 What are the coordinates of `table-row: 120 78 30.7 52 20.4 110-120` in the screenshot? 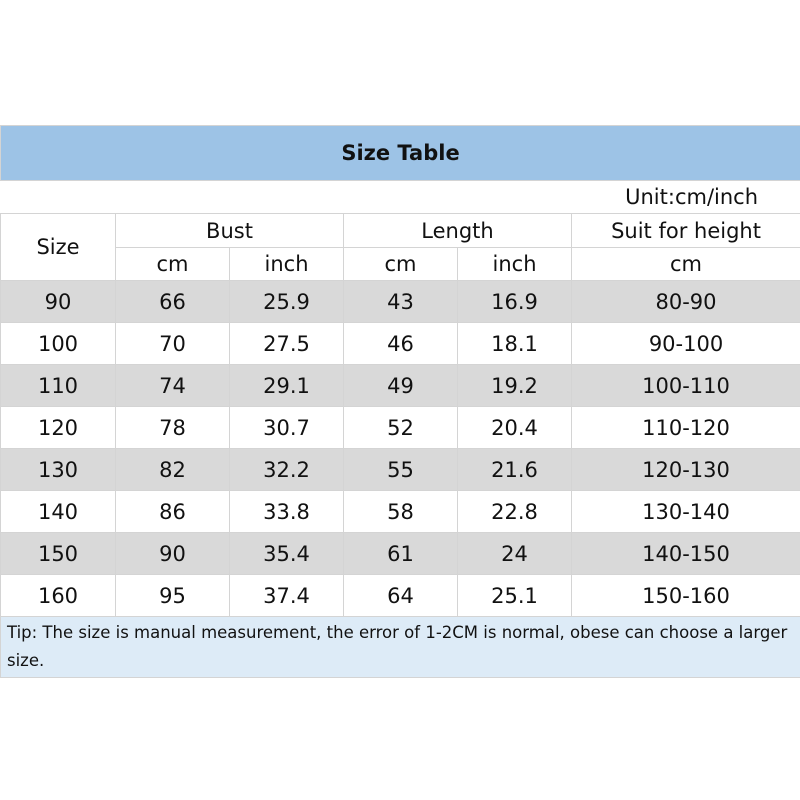 It's located at (400, 427).